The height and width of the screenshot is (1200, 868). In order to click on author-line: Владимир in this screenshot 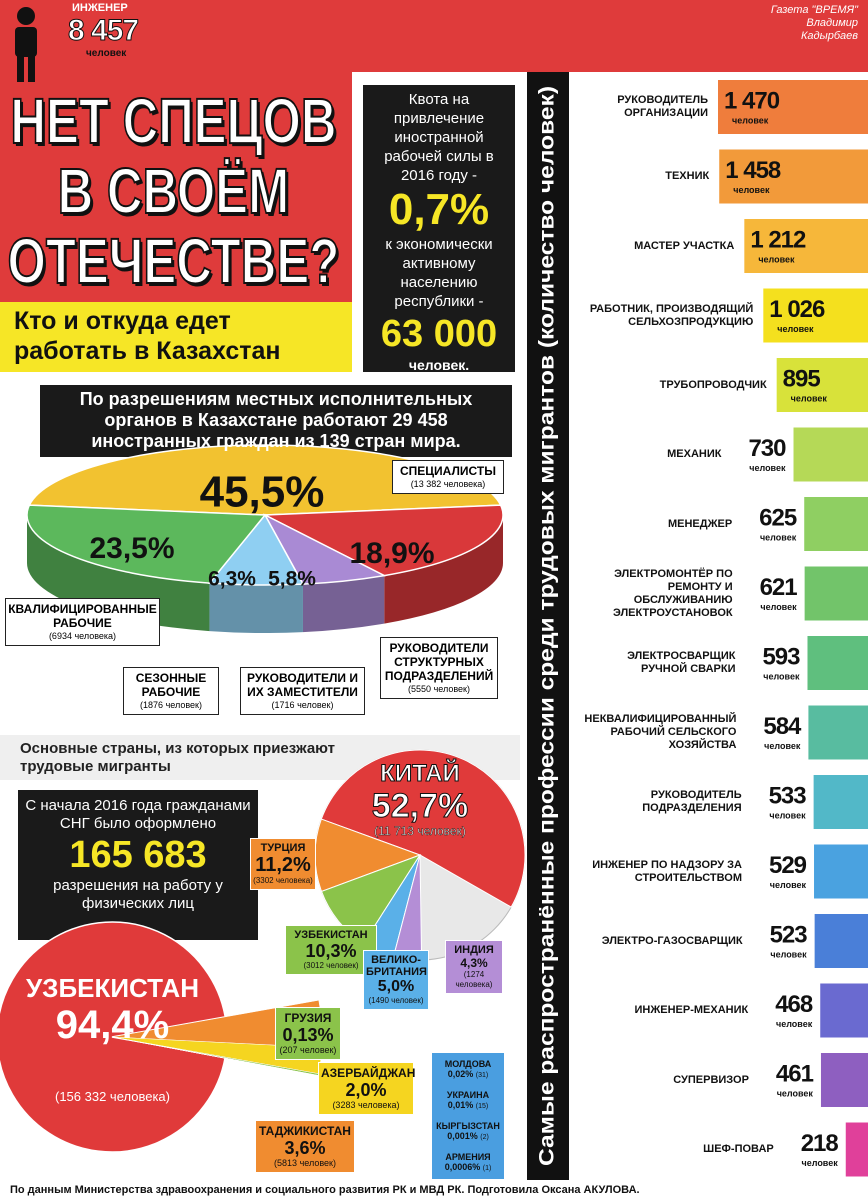, I will do `click(832, 23)`.